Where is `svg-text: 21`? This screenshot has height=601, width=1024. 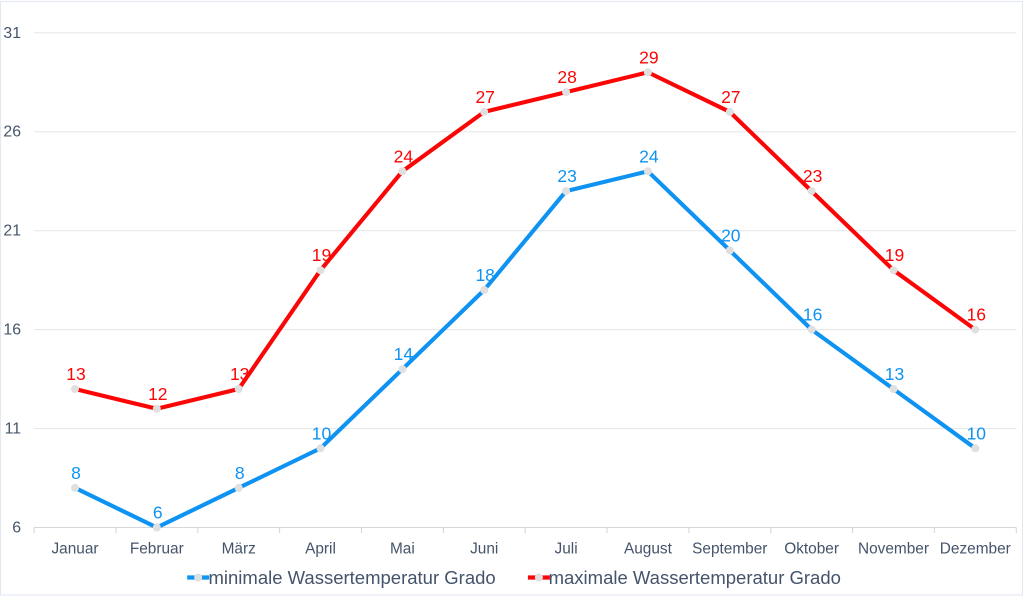 svg-text: 21 is located at coordinates (12, 231).